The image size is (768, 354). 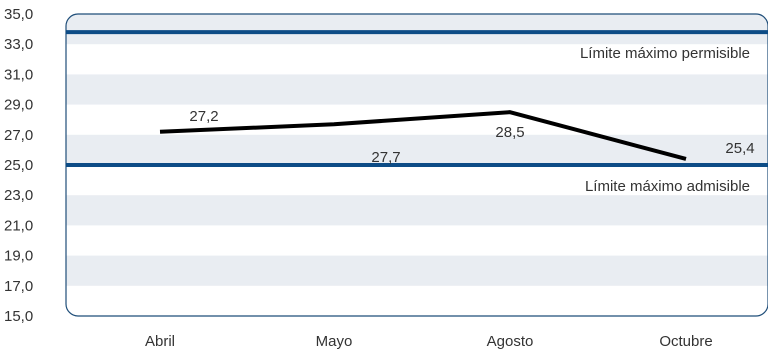 I want to click on series-layer, so click(x=423, y=135).